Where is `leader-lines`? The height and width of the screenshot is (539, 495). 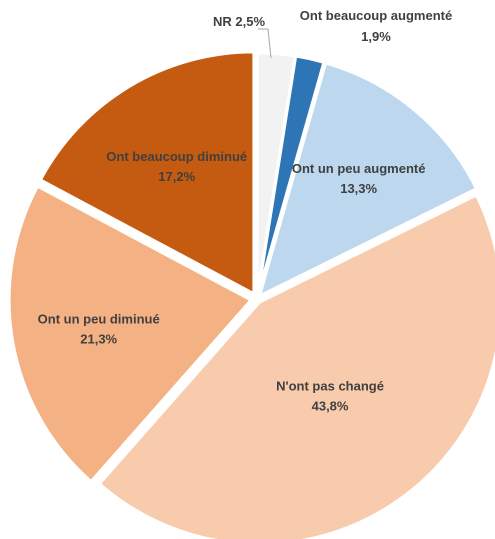 leader-lines is located at coordinates (265, 43).